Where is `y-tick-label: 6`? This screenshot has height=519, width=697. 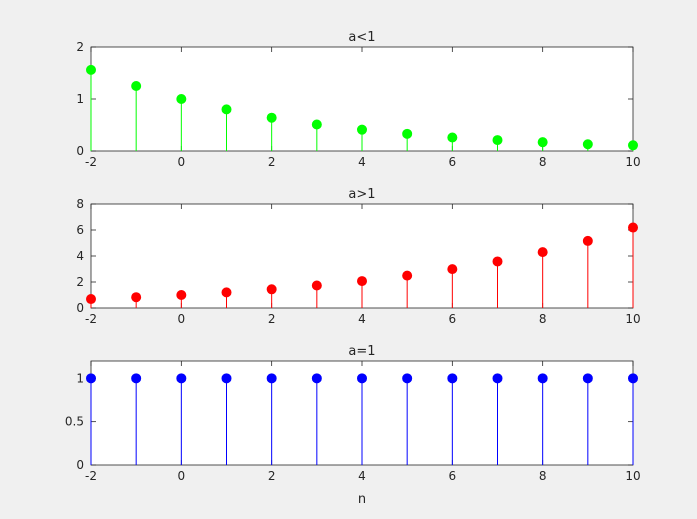
y-tick-label: 6 is located at coordinates (80, 230).